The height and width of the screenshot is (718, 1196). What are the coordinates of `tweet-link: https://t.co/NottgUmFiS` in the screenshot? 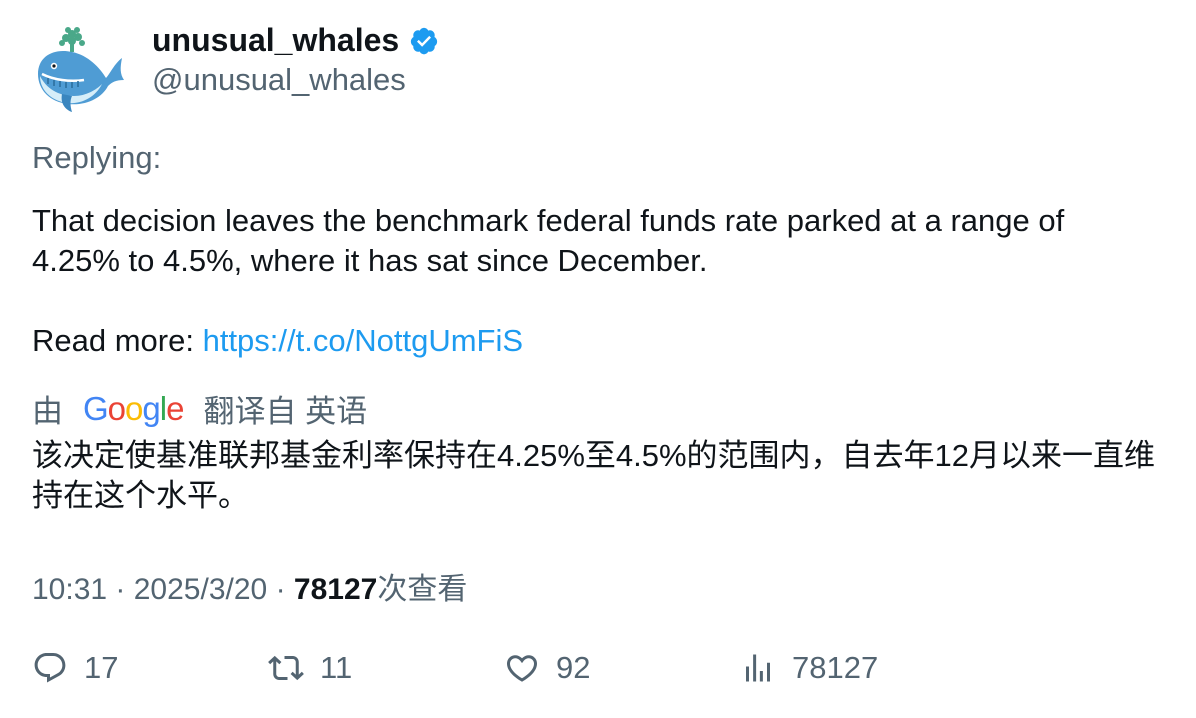 It's located at (363, 340).